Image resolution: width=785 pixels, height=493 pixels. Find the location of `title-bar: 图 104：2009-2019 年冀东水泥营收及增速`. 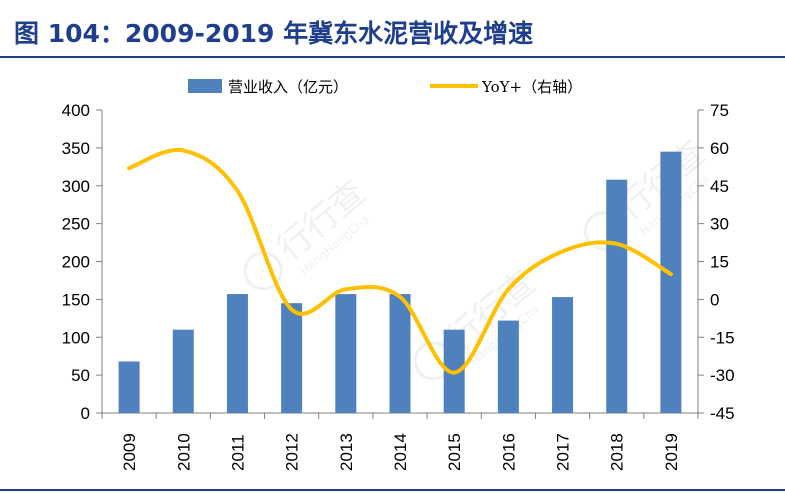

title-bar: 图 104：2009-2019 年冀东水泥营收及增速 is located at coordinates (392, 29).